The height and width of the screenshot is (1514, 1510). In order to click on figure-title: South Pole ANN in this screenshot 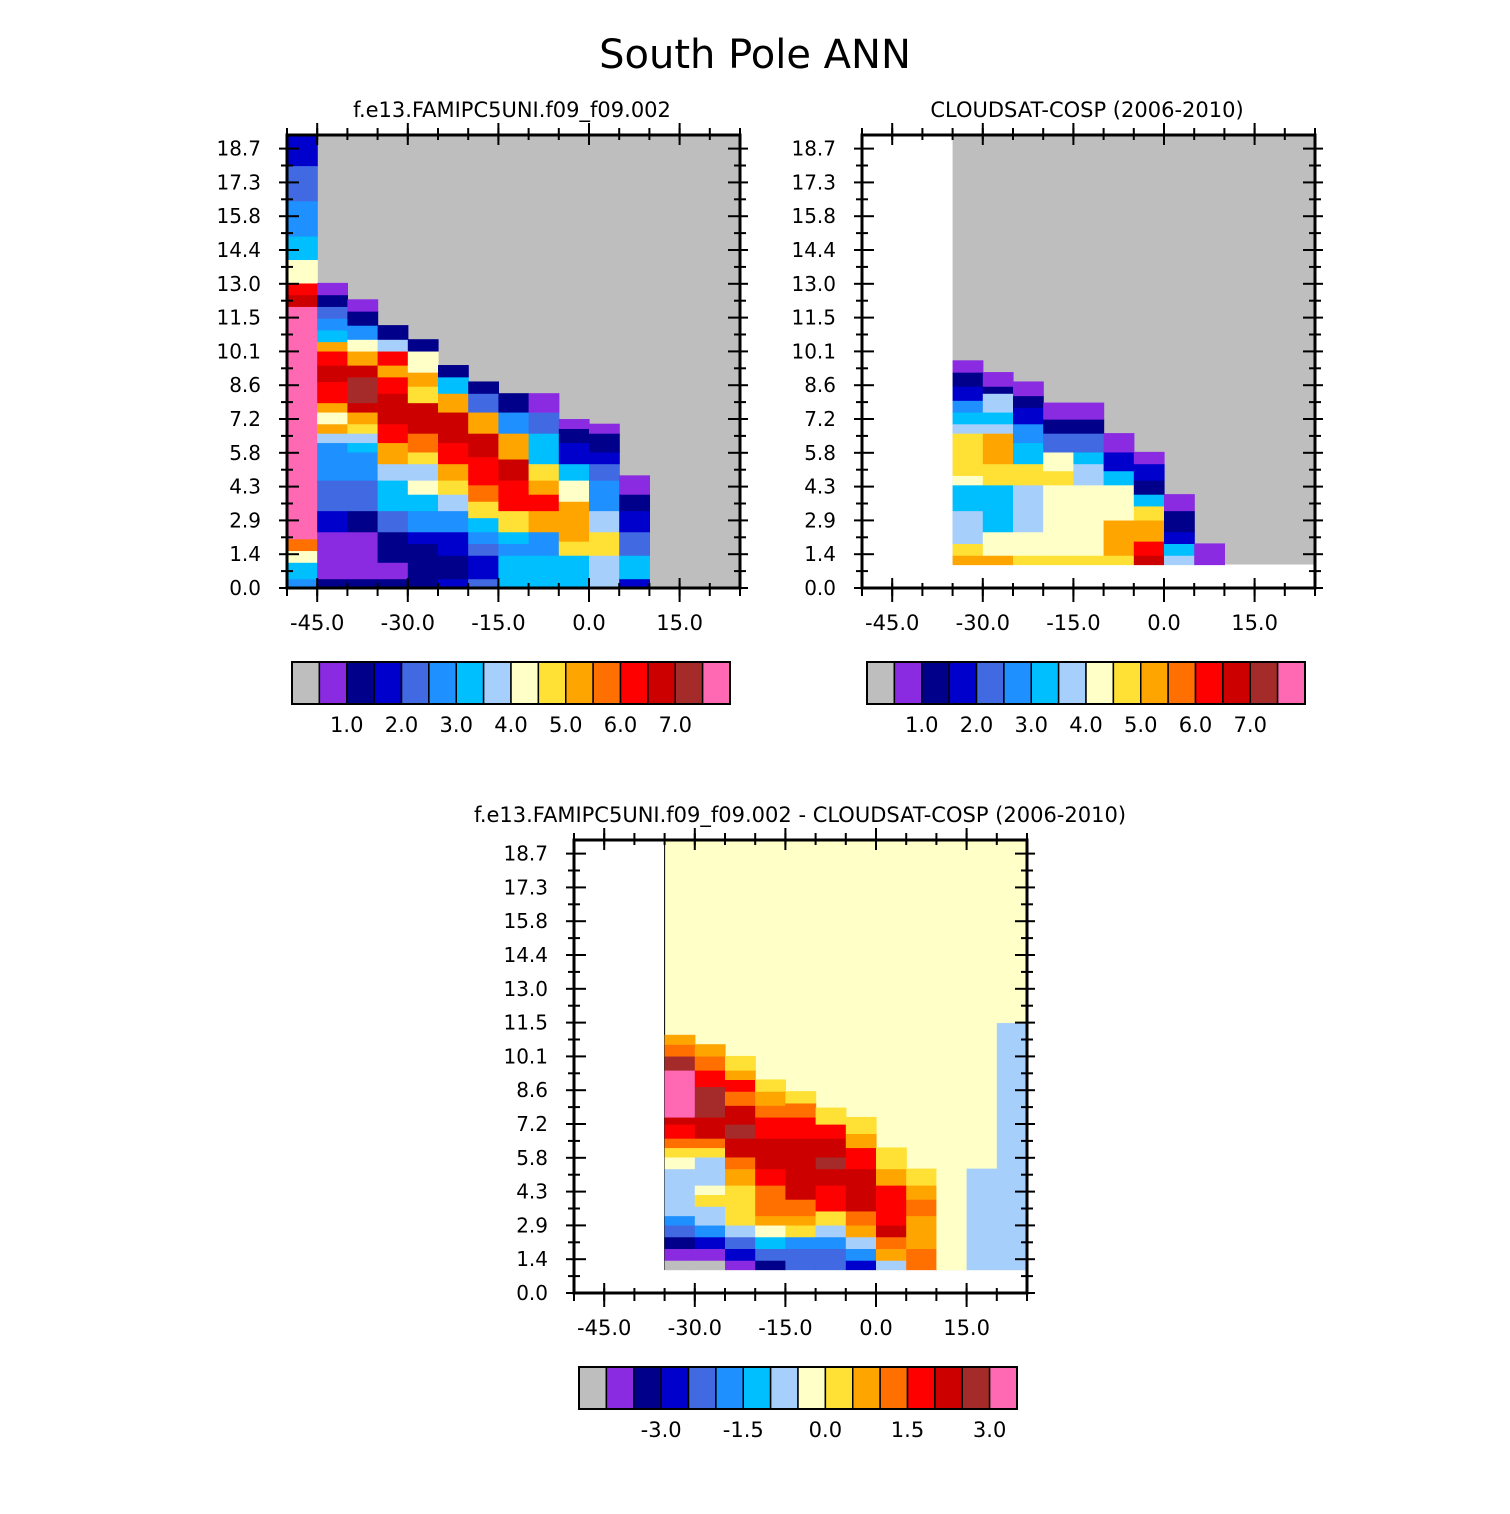, I will do `click(755, 55)`.